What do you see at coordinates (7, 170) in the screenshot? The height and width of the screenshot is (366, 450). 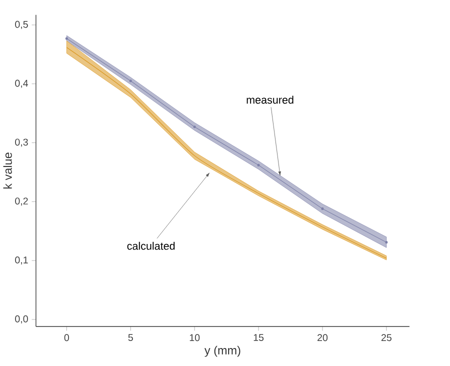 I see `y-axis-title: k value` at bounding box center [7, 170].